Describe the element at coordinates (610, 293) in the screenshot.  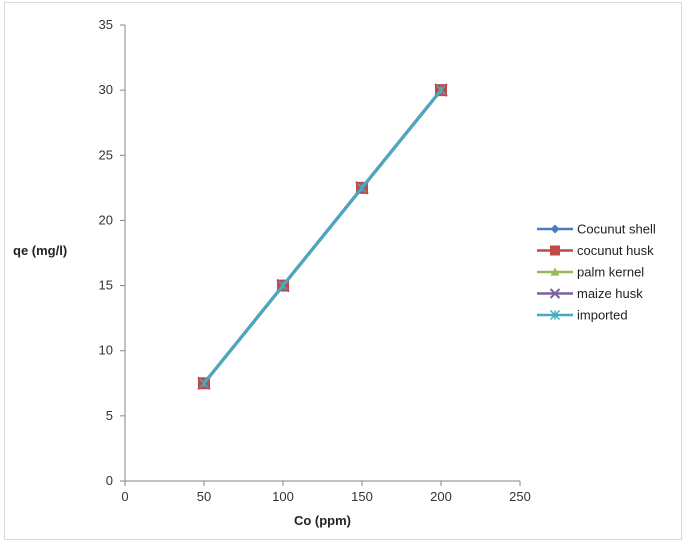
I see `legend-label: maize husk` at that location.